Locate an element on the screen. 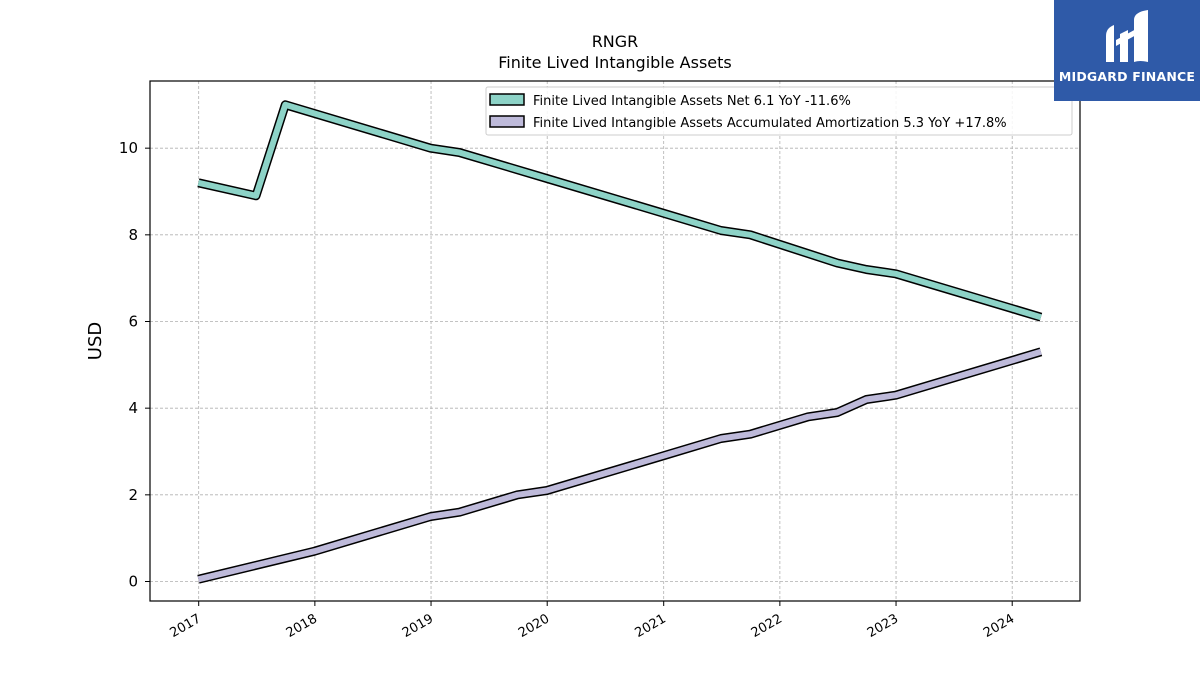 This screenshot has width=1200, height=675. midgard-finance-logo: MIDGARD FINANCE is located at coordinates (1127, 50).